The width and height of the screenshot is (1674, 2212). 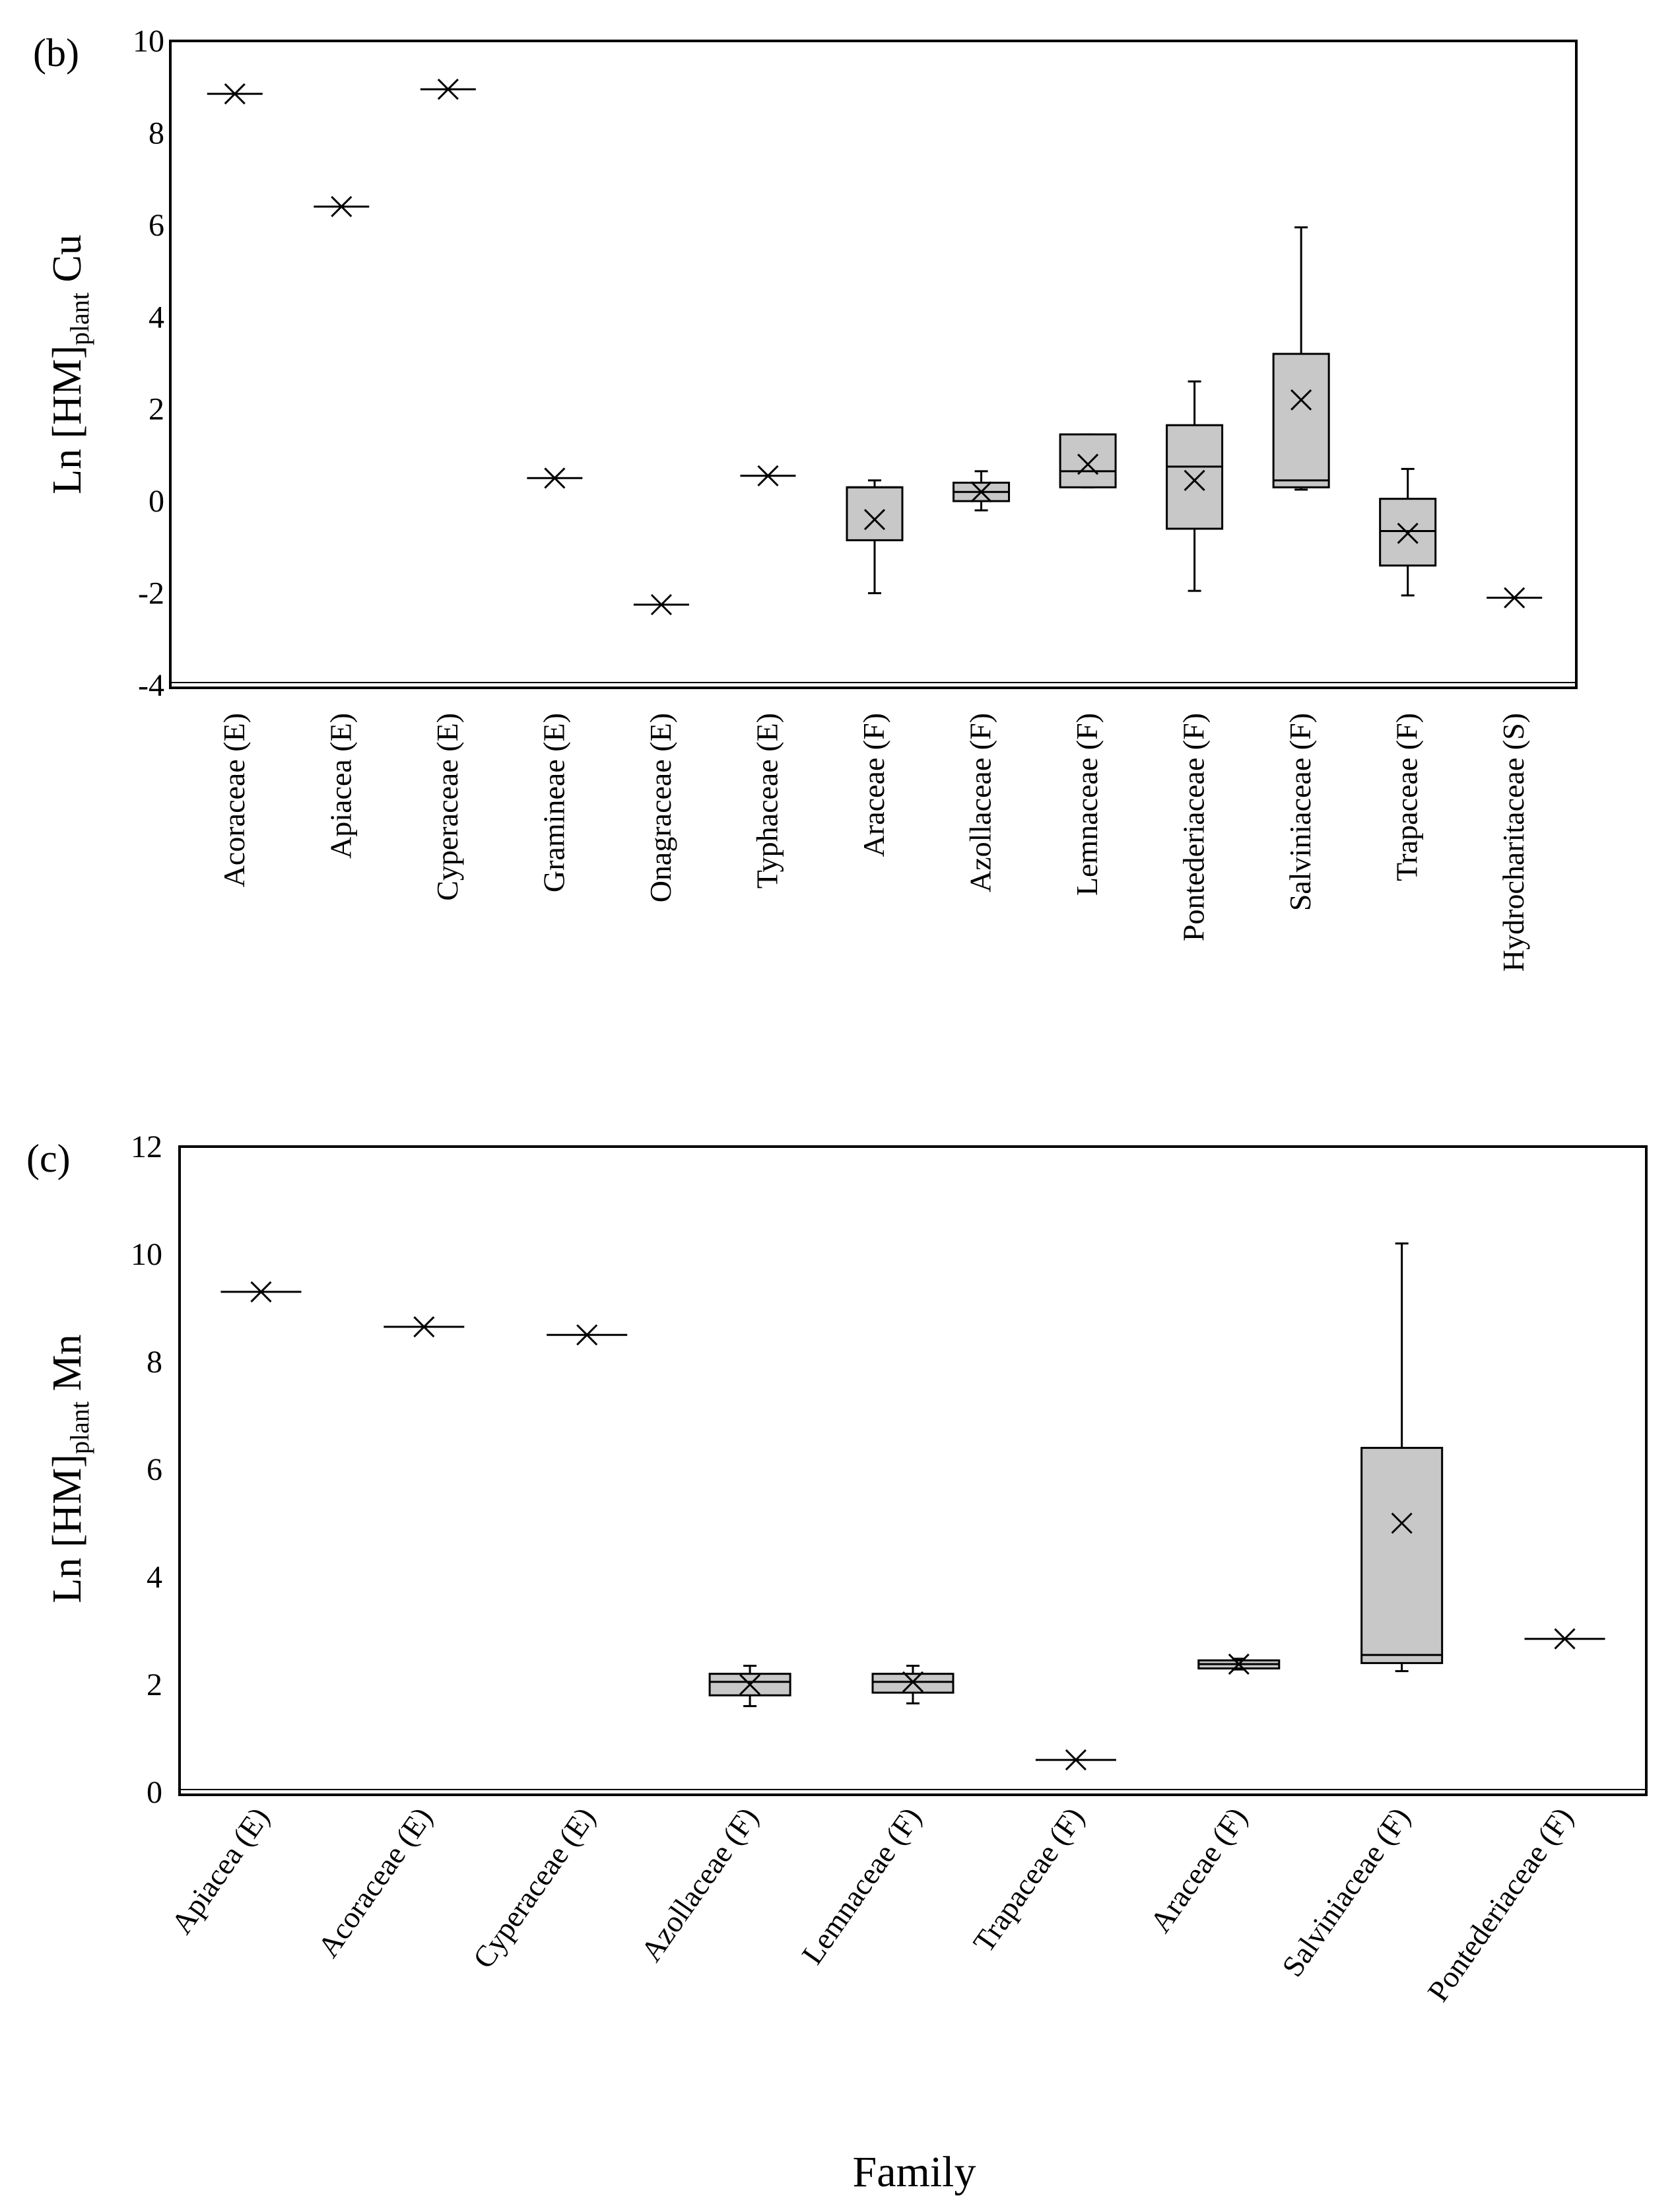 What do you see at coordinates (154, 1469) in the screenshot?
I see `c-y-tick-label: 6` at bounding box center [154, 1469].